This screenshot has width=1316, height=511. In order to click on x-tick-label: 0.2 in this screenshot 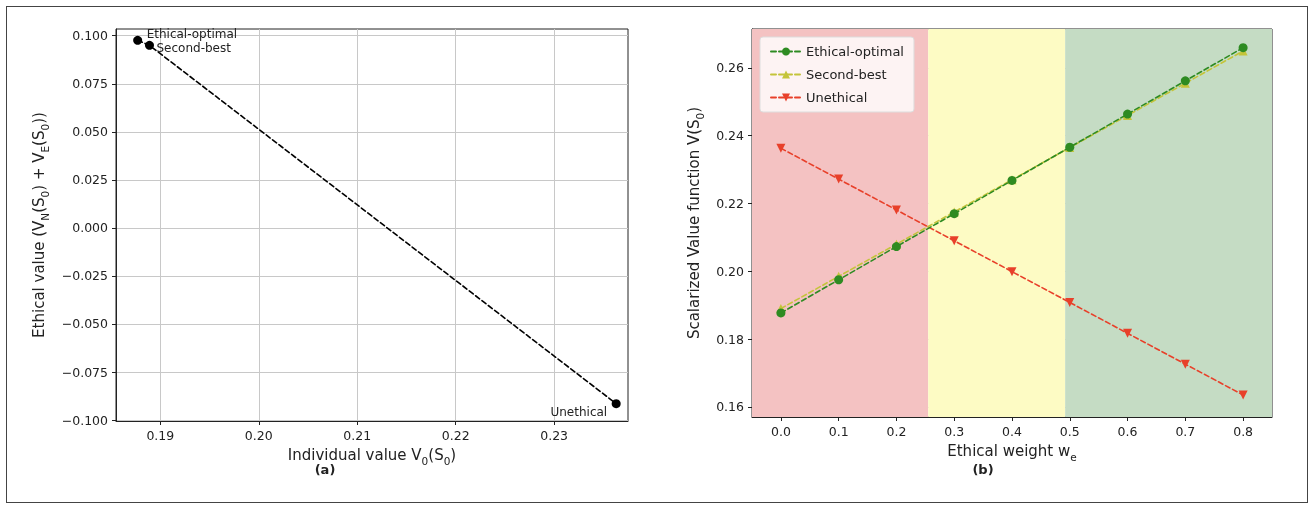, I will do `click(896, 431)`.